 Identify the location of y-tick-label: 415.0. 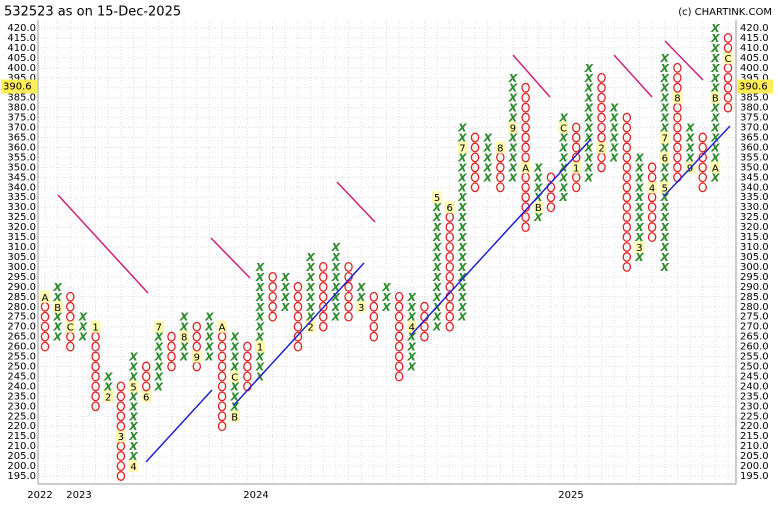
(754, 38).